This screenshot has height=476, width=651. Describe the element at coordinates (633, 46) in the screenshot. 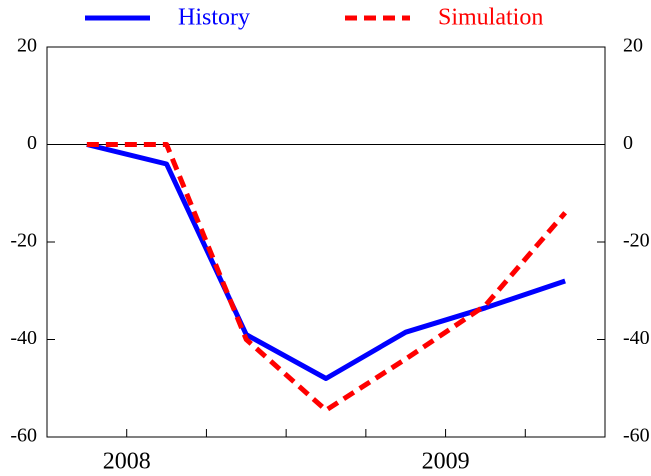

I see `y2-tick-label: 20` at that location.